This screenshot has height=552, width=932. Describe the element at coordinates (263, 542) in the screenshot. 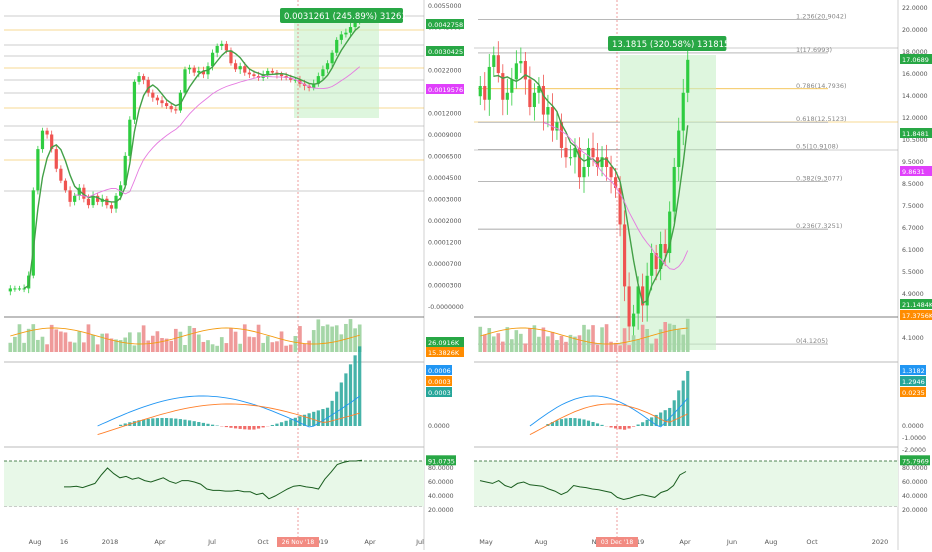

I see `left-x-label: Oct` at that location.